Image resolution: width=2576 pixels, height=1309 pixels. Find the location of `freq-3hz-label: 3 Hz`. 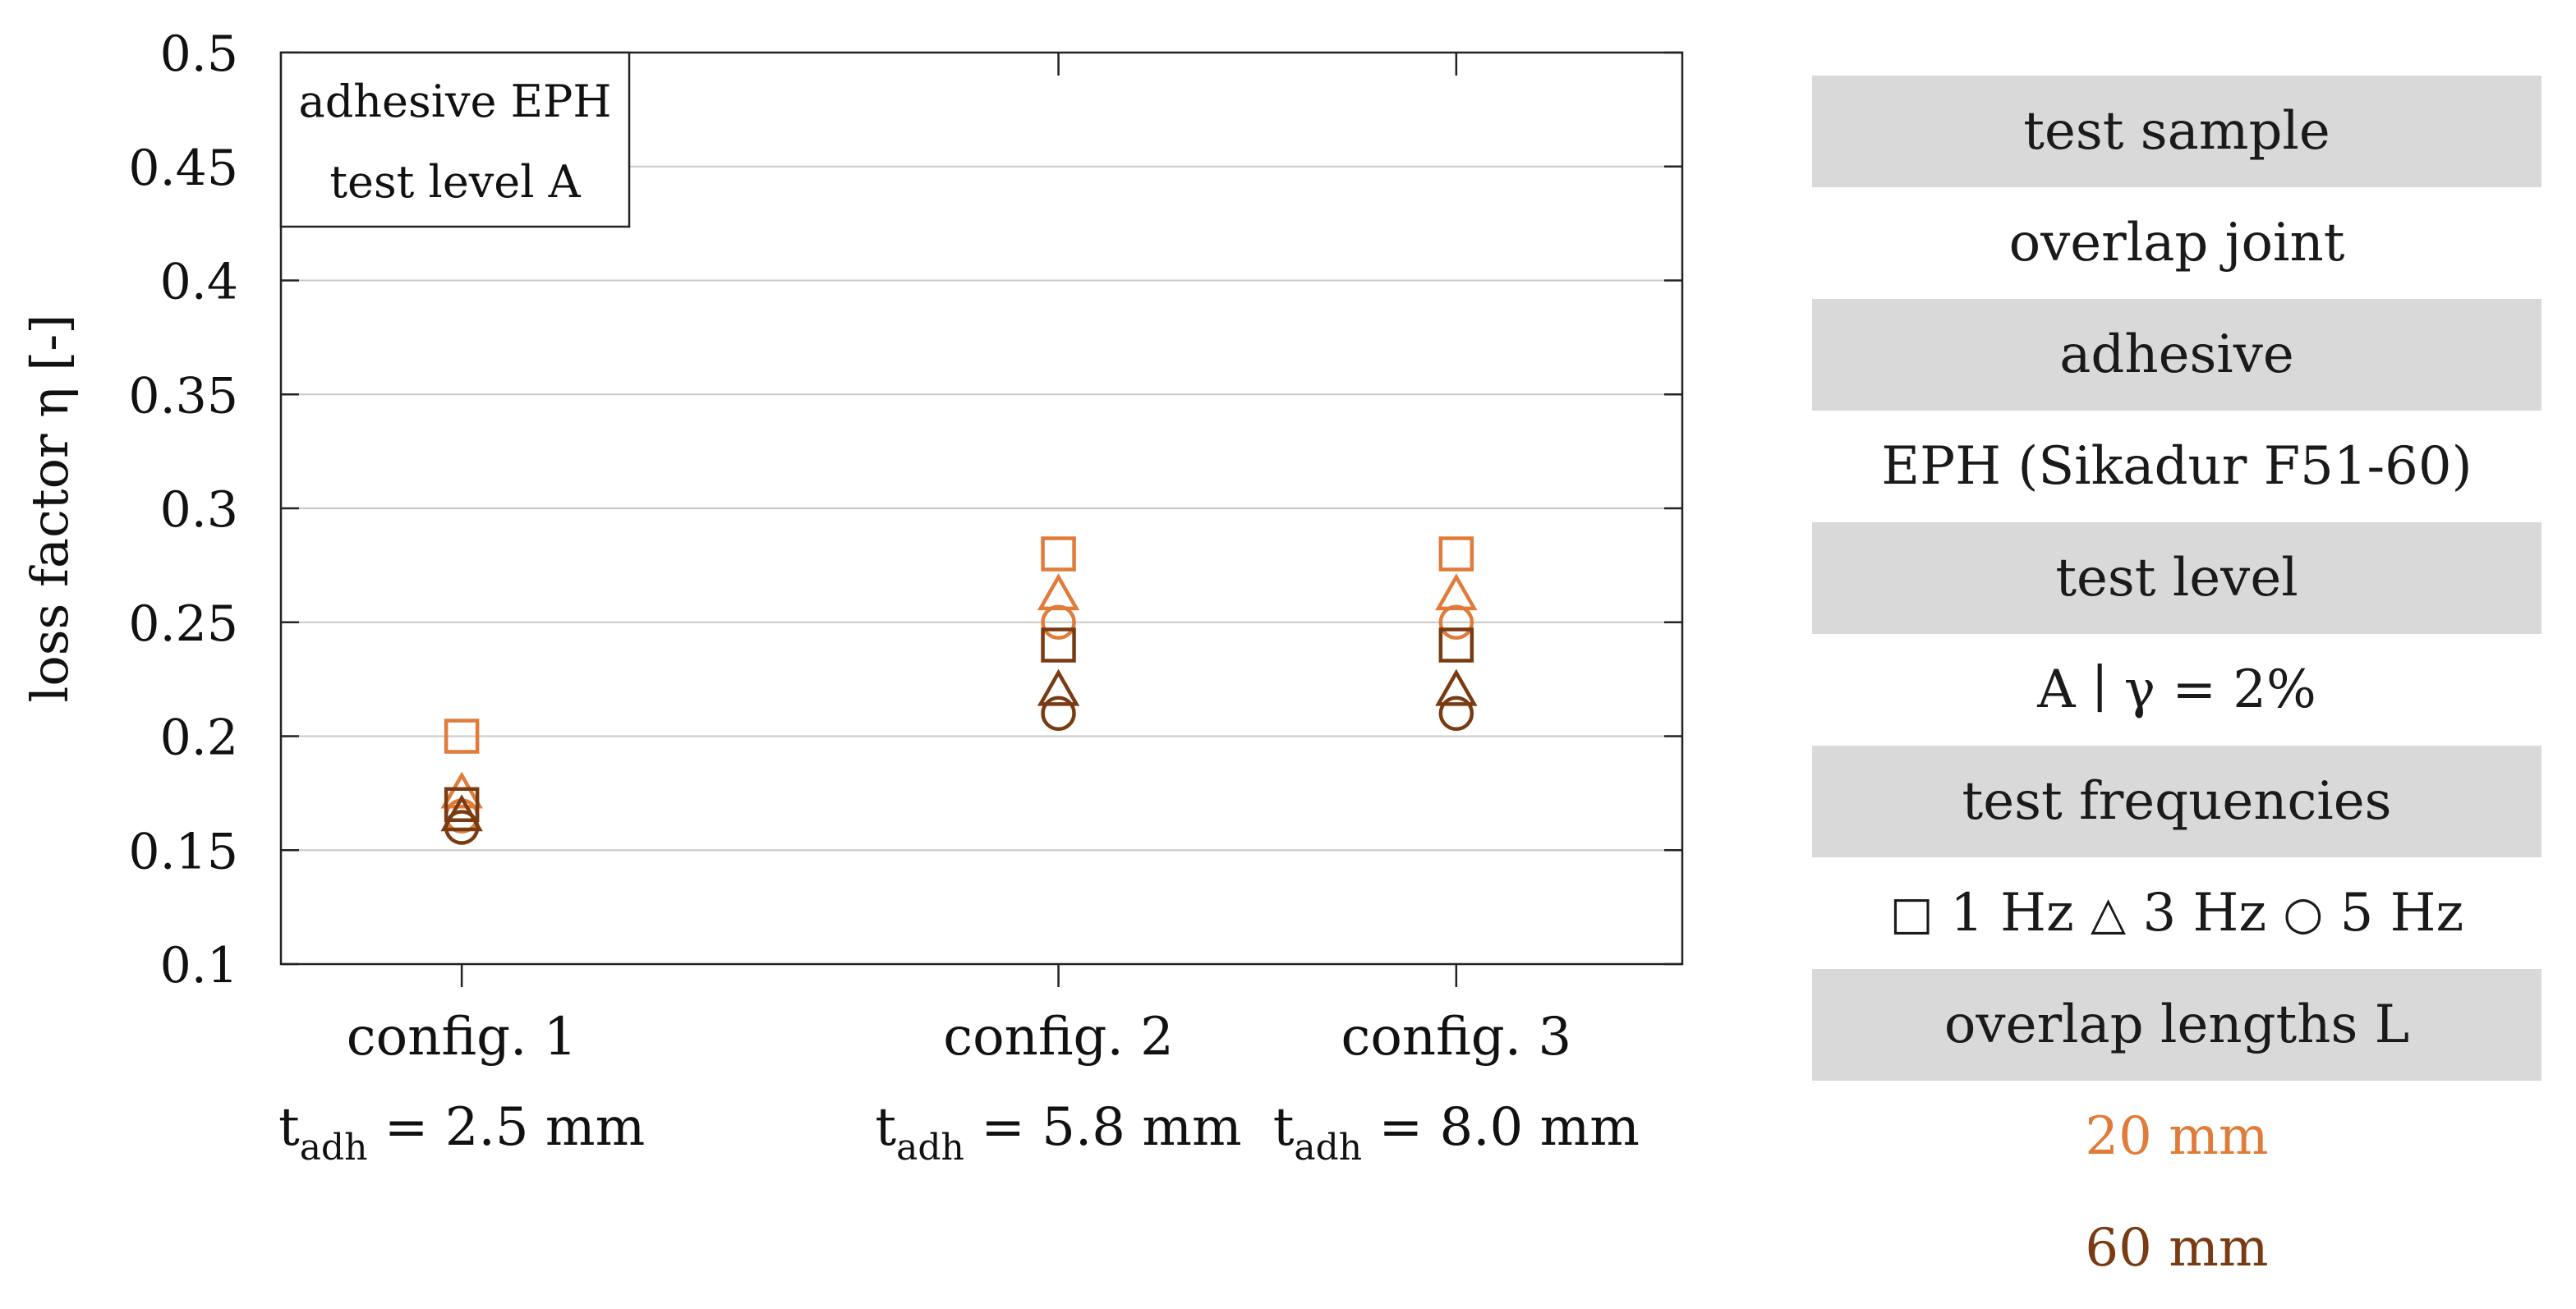

freq-3hz-label: 3 Hz is located at coordinates (2205, 914).